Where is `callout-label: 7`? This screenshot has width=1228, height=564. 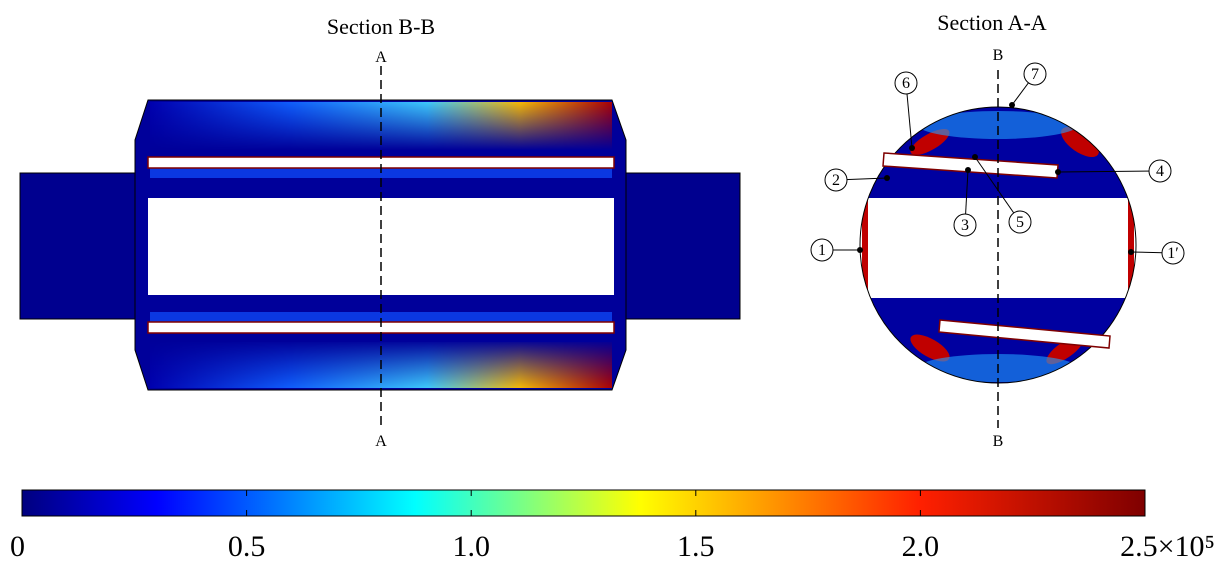
callout-label: 7 is located at coordinates (1035, 74).